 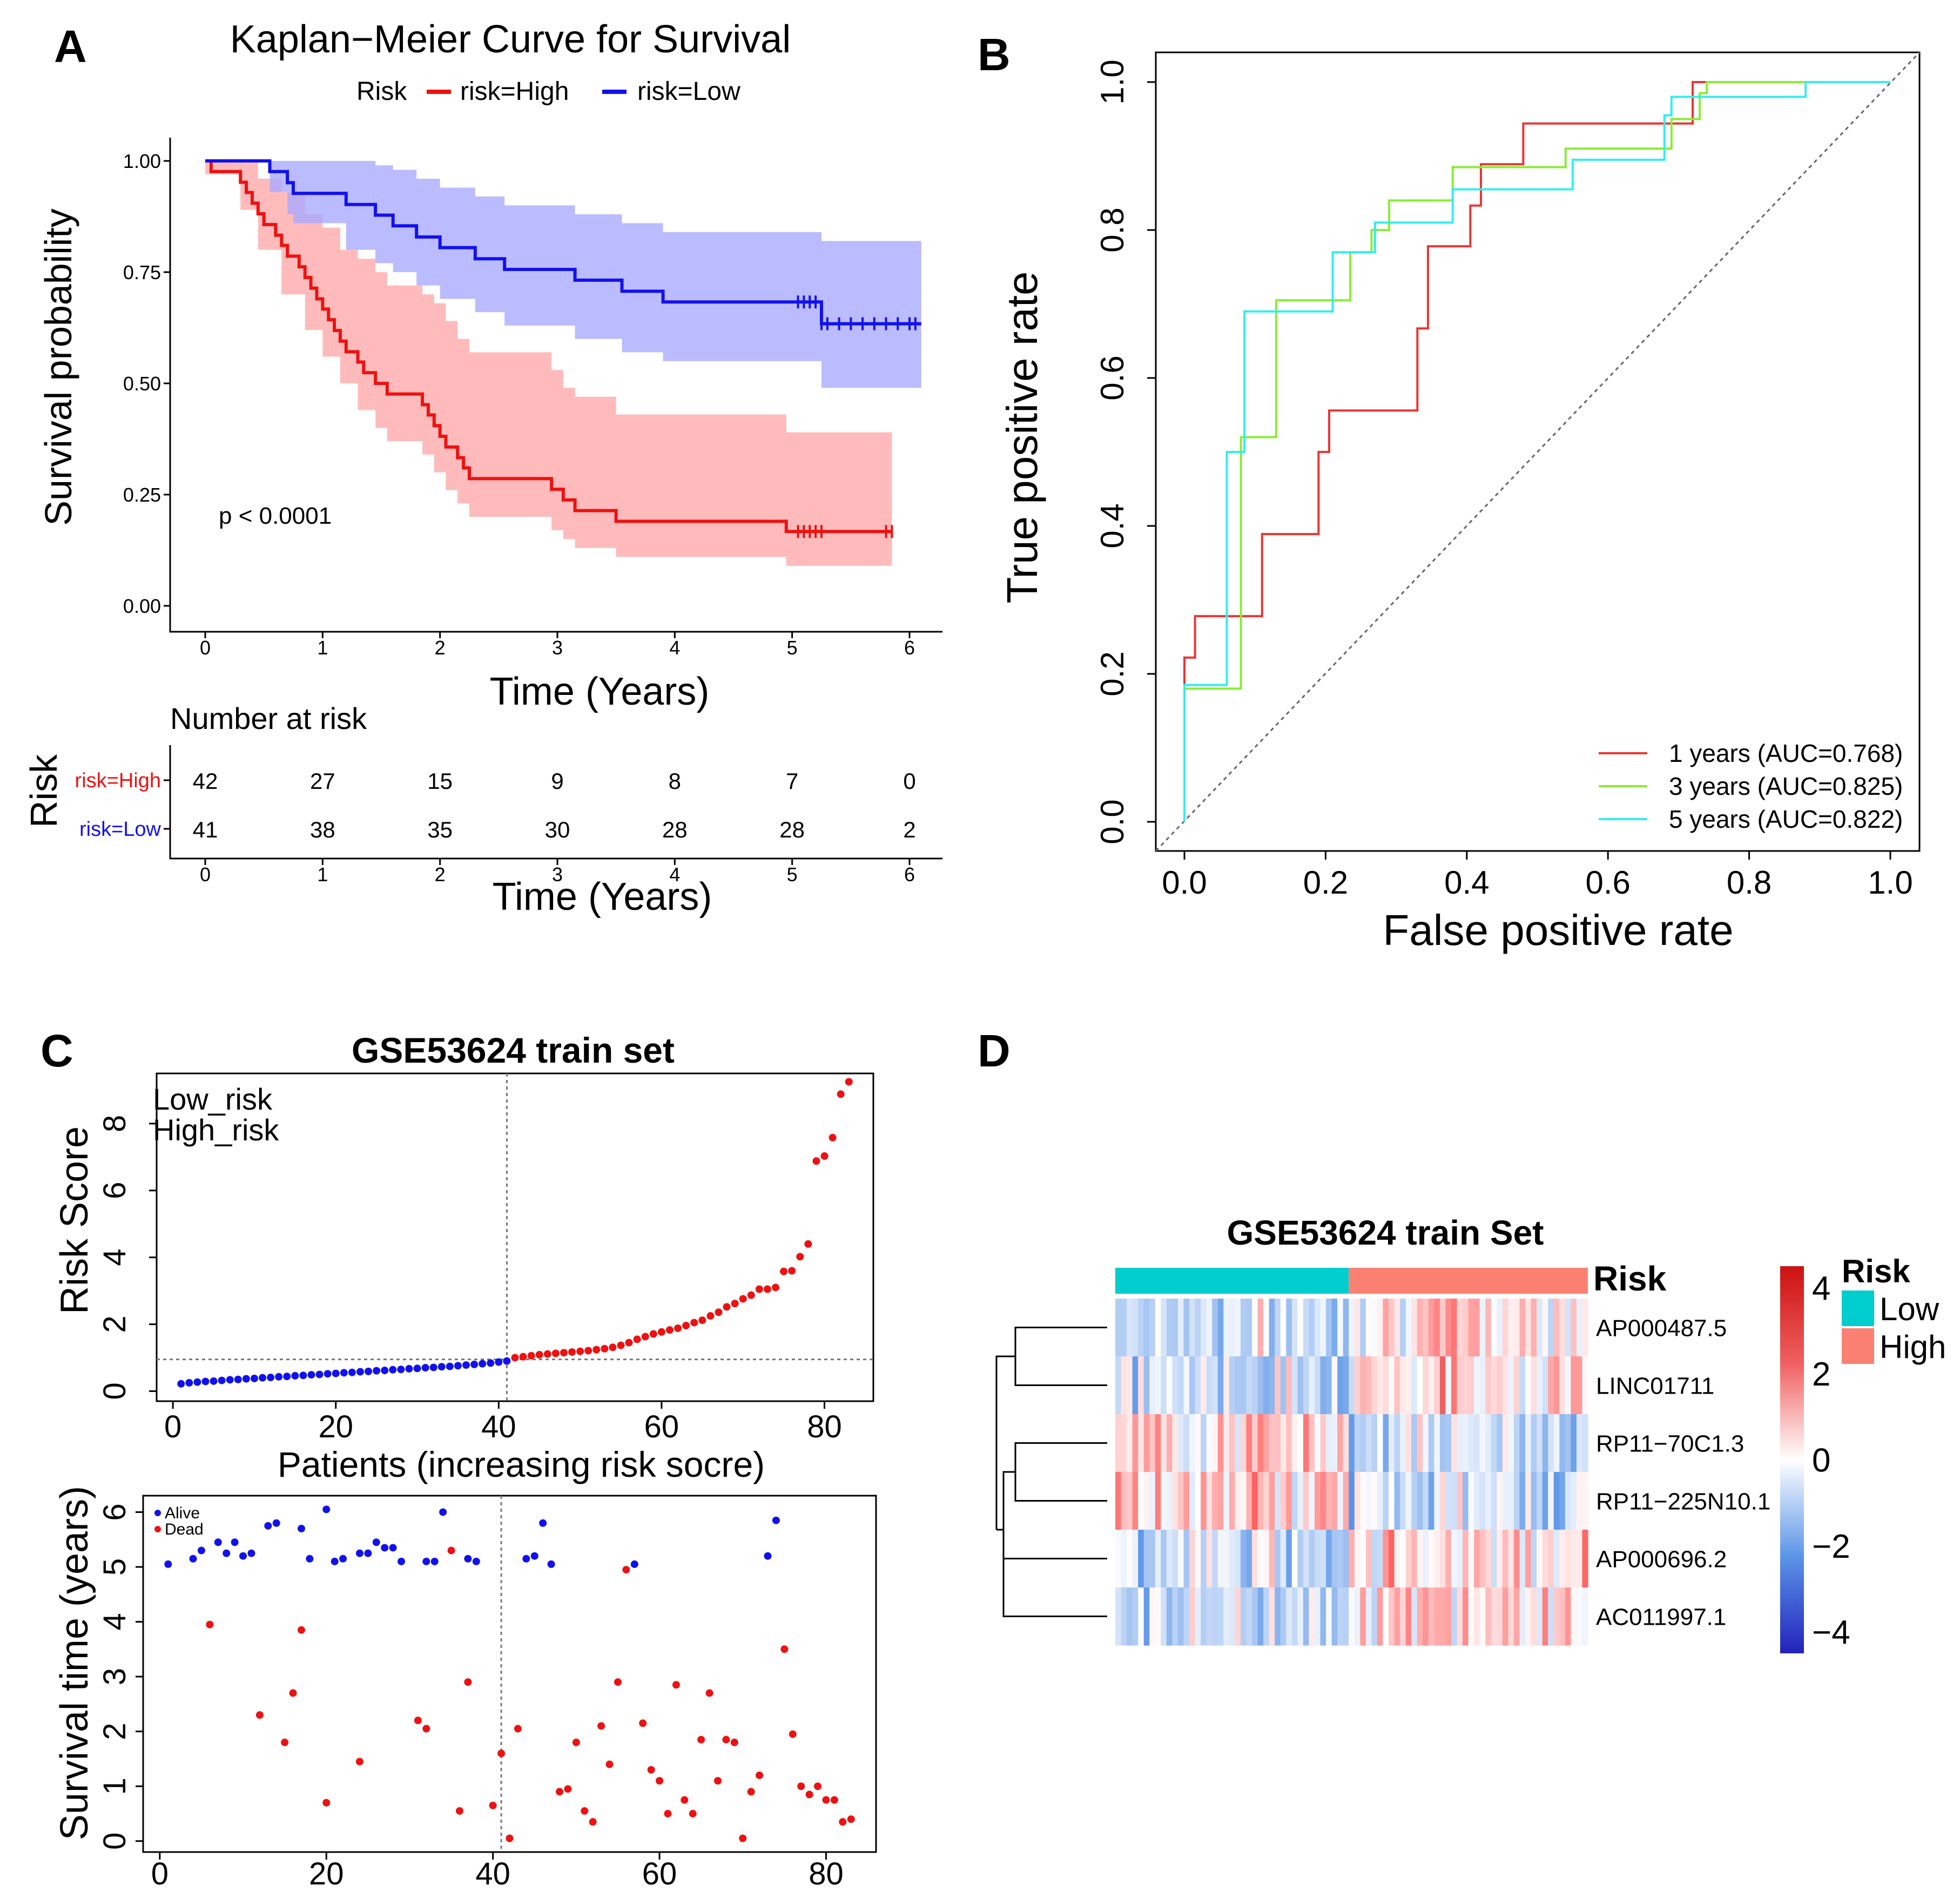 I want to click on survival-xtick-label: 20, so click(x=326, y=1873).